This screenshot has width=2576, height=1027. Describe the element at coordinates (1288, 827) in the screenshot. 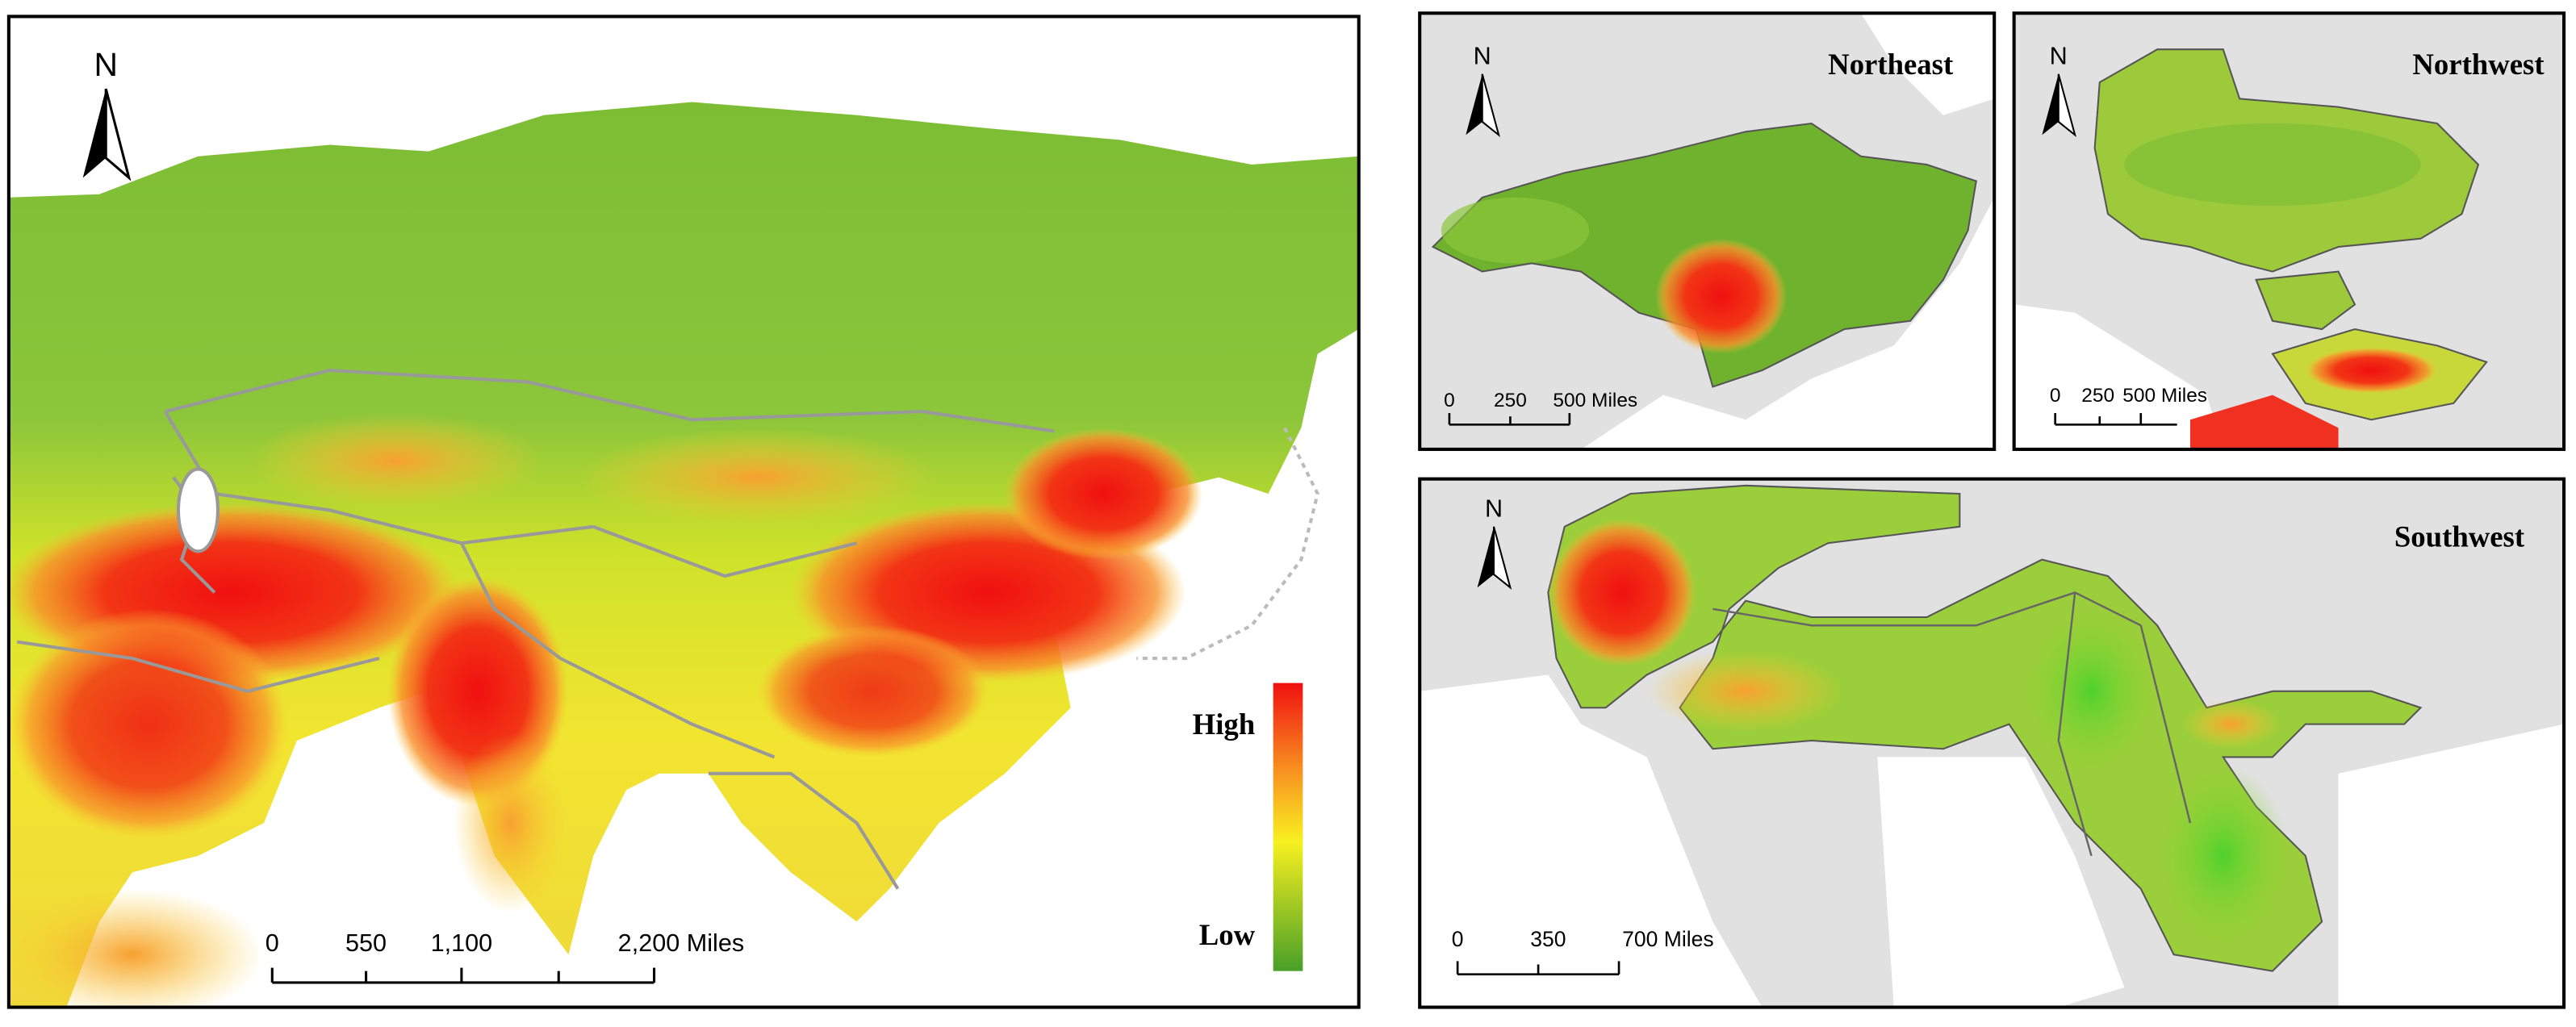

I see `legend-gradient` at that location.